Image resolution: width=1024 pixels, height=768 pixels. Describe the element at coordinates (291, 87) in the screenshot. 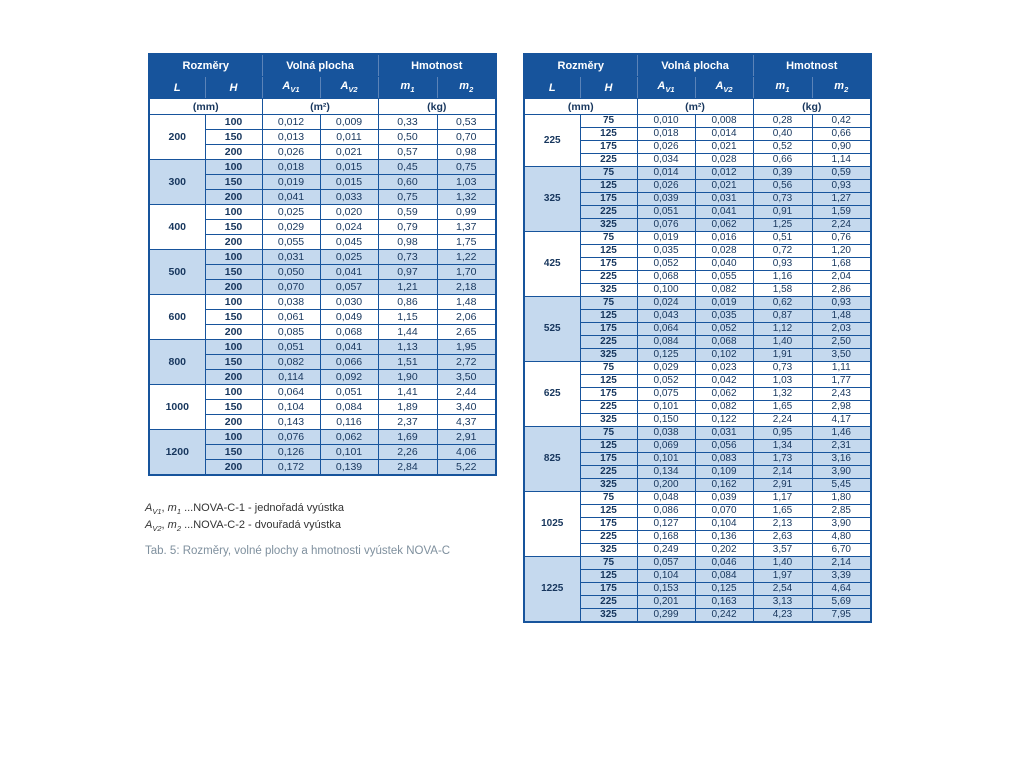

I see `column-header: AV1` at that location.